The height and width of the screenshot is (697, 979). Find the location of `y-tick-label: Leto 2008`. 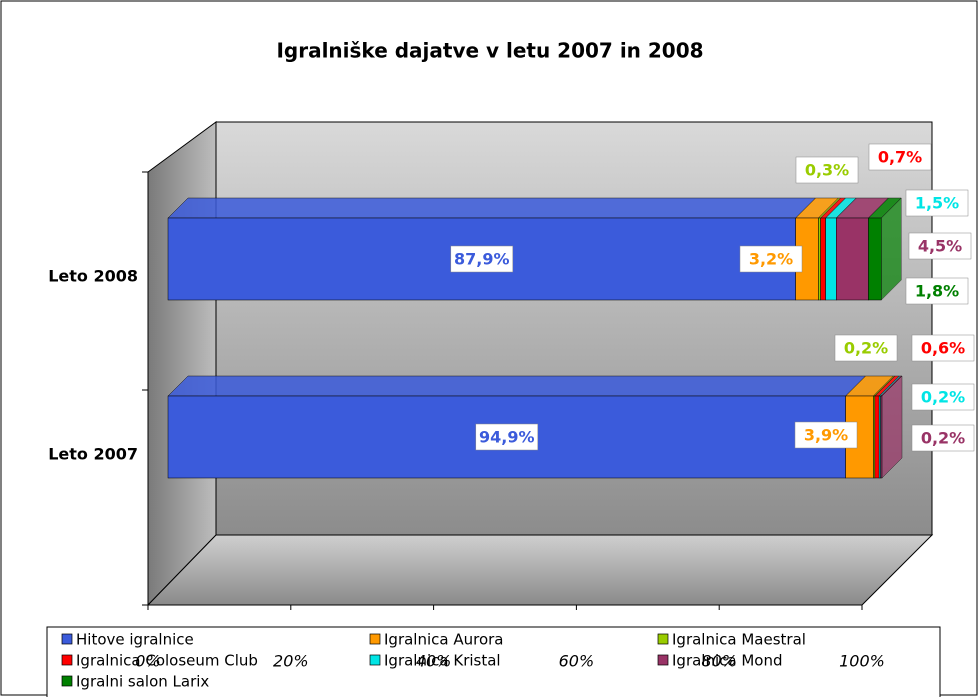

y-tick-label: Leto 2008 is located at coordinates (93, 276).